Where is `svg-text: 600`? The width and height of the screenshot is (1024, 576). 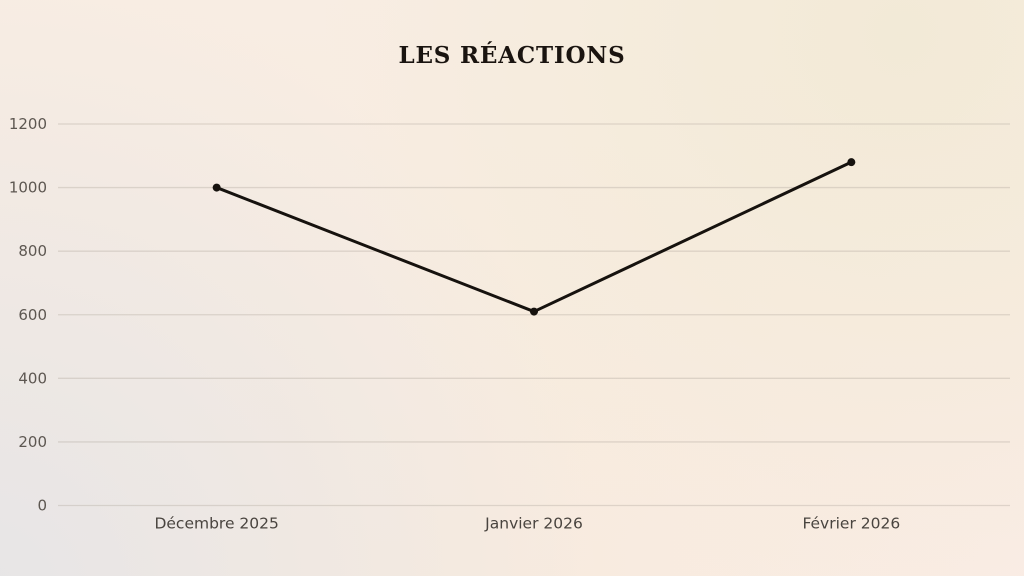 svg-text: 600 is located at coordinates (32, 315).